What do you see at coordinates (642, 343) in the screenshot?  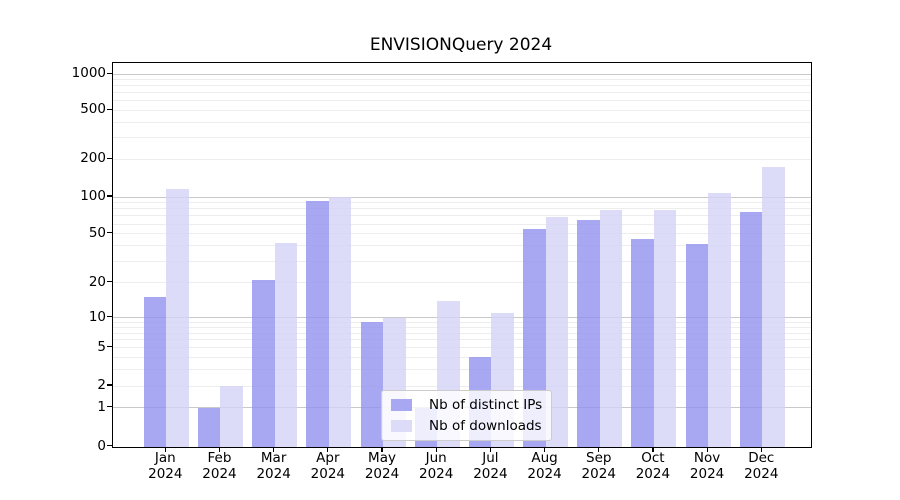 I see `bar-nb-of-distinct-ips-oct` at bounding box center [642, 343].